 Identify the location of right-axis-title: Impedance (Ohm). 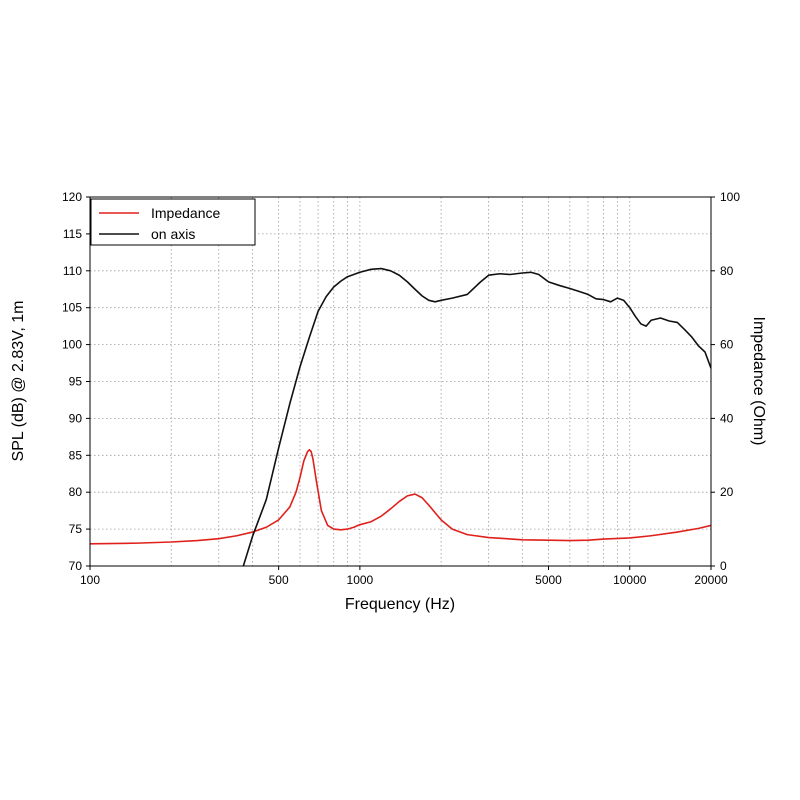
(758, 381).